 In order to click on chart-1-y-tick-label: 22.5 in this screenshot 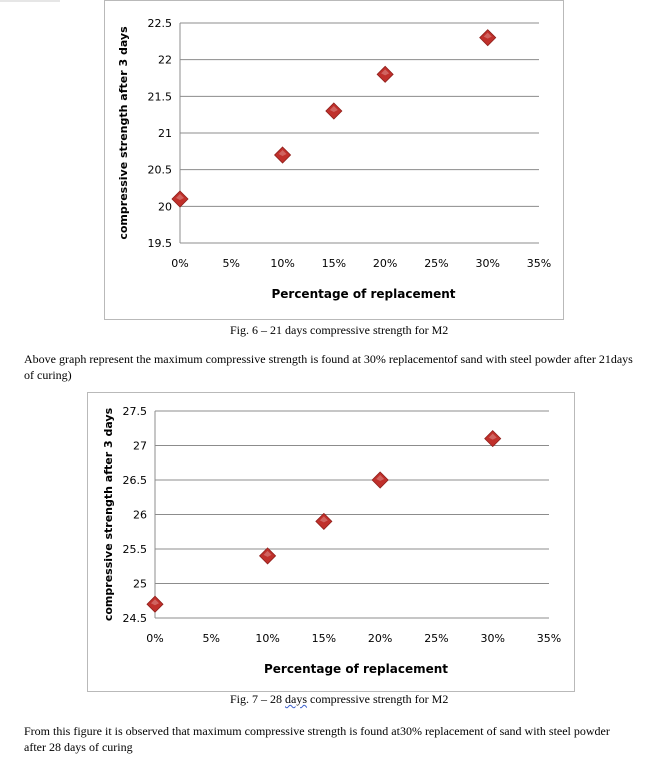, I will do `click(160, 23)`.